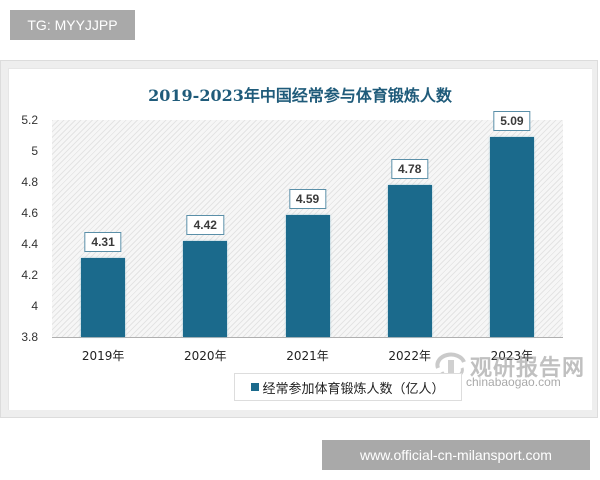 Image resolution: width=600 pixels, height=480 pixels. I want to click on x-tick-label: 2022年, so click(409, 356).